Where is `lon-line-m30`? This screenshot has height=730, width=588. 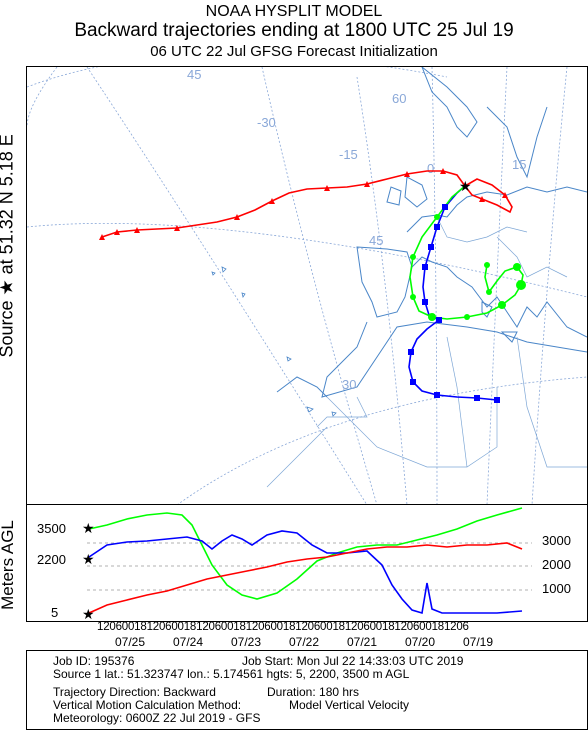
lon-line-m30 is located at coordinates (319, 286).